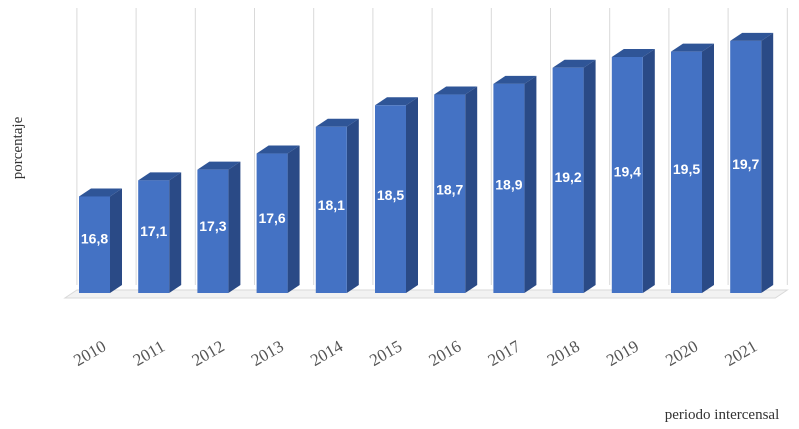 The width and height of the screenshot is (799, 429). I want to click on x-tick-label: 2014, so click(326, 353).